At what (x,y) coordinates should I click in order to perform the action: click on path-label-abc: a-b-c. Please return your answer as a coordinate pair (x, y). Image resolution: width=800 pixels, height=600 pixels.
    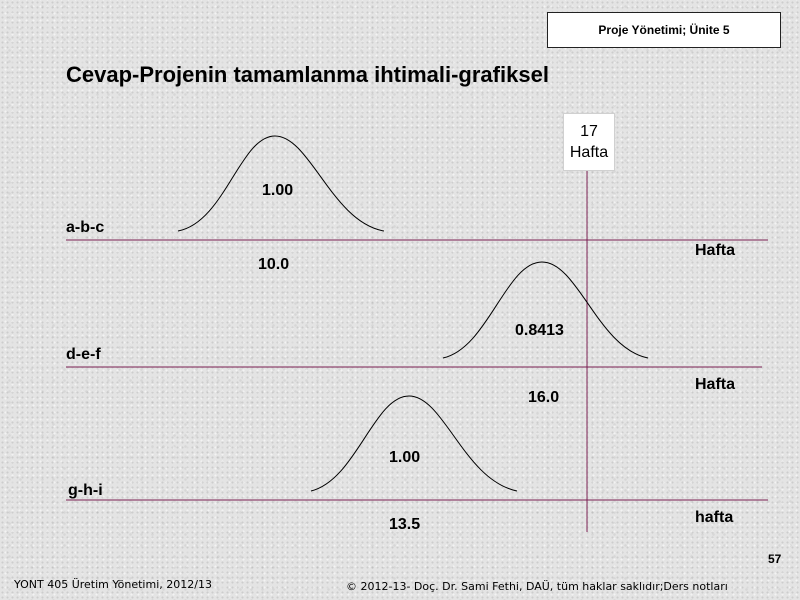
    Looking at the image, I should click on (85, 227).